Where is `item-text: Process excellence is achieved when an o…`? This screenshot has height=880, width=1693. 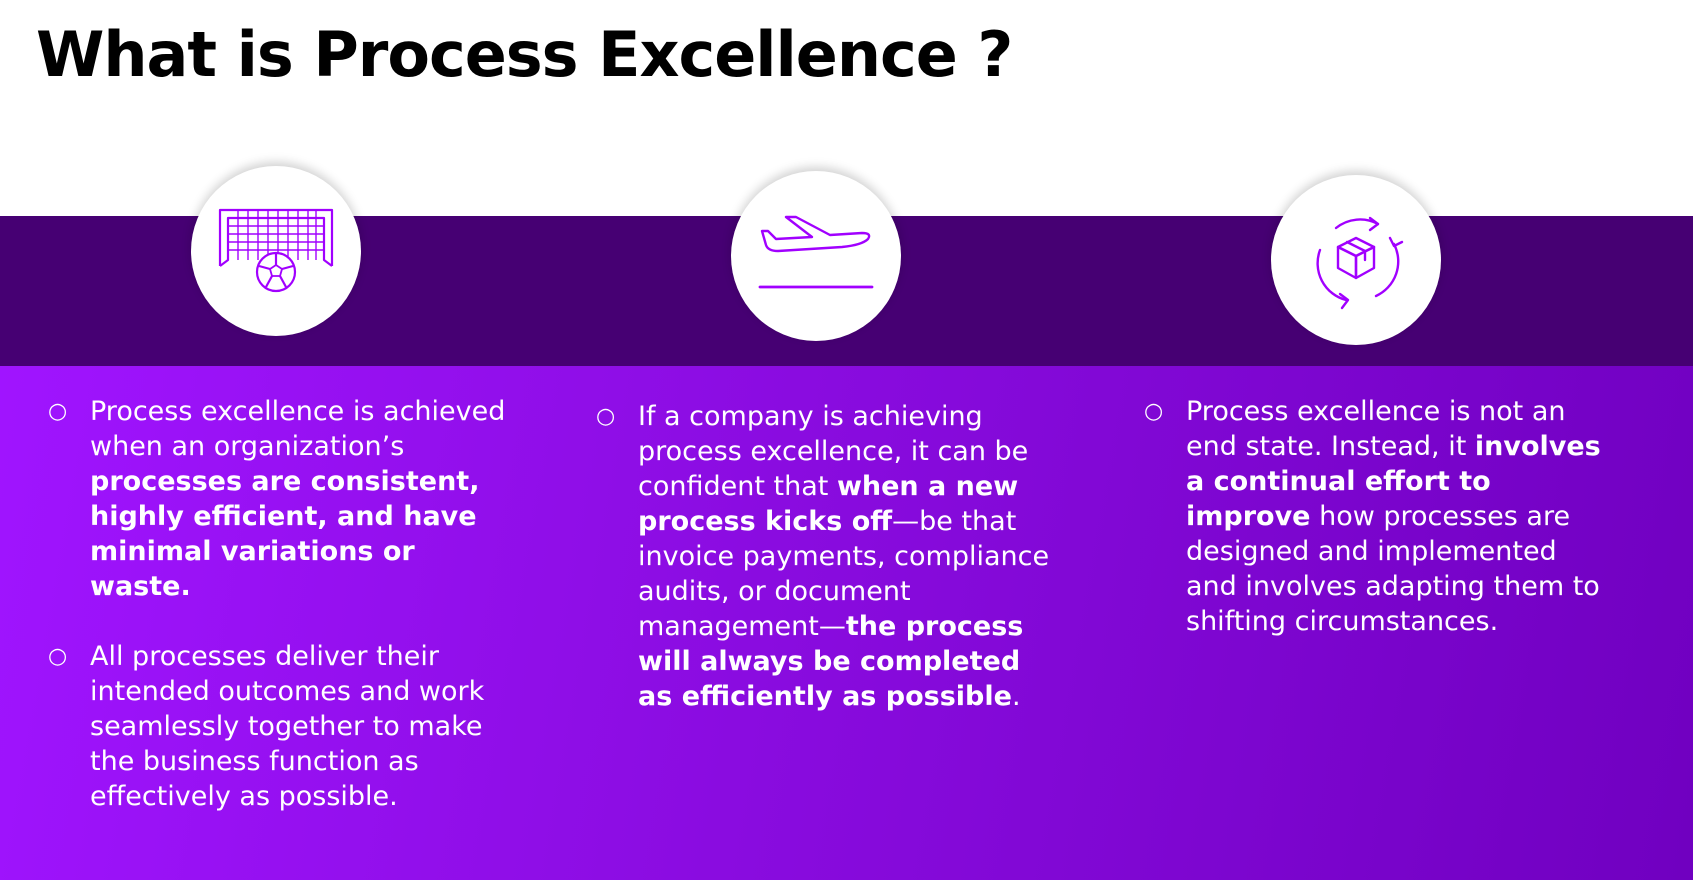 item-text: Process excellence is achieved when an o… is located at coordinates (298, 499).